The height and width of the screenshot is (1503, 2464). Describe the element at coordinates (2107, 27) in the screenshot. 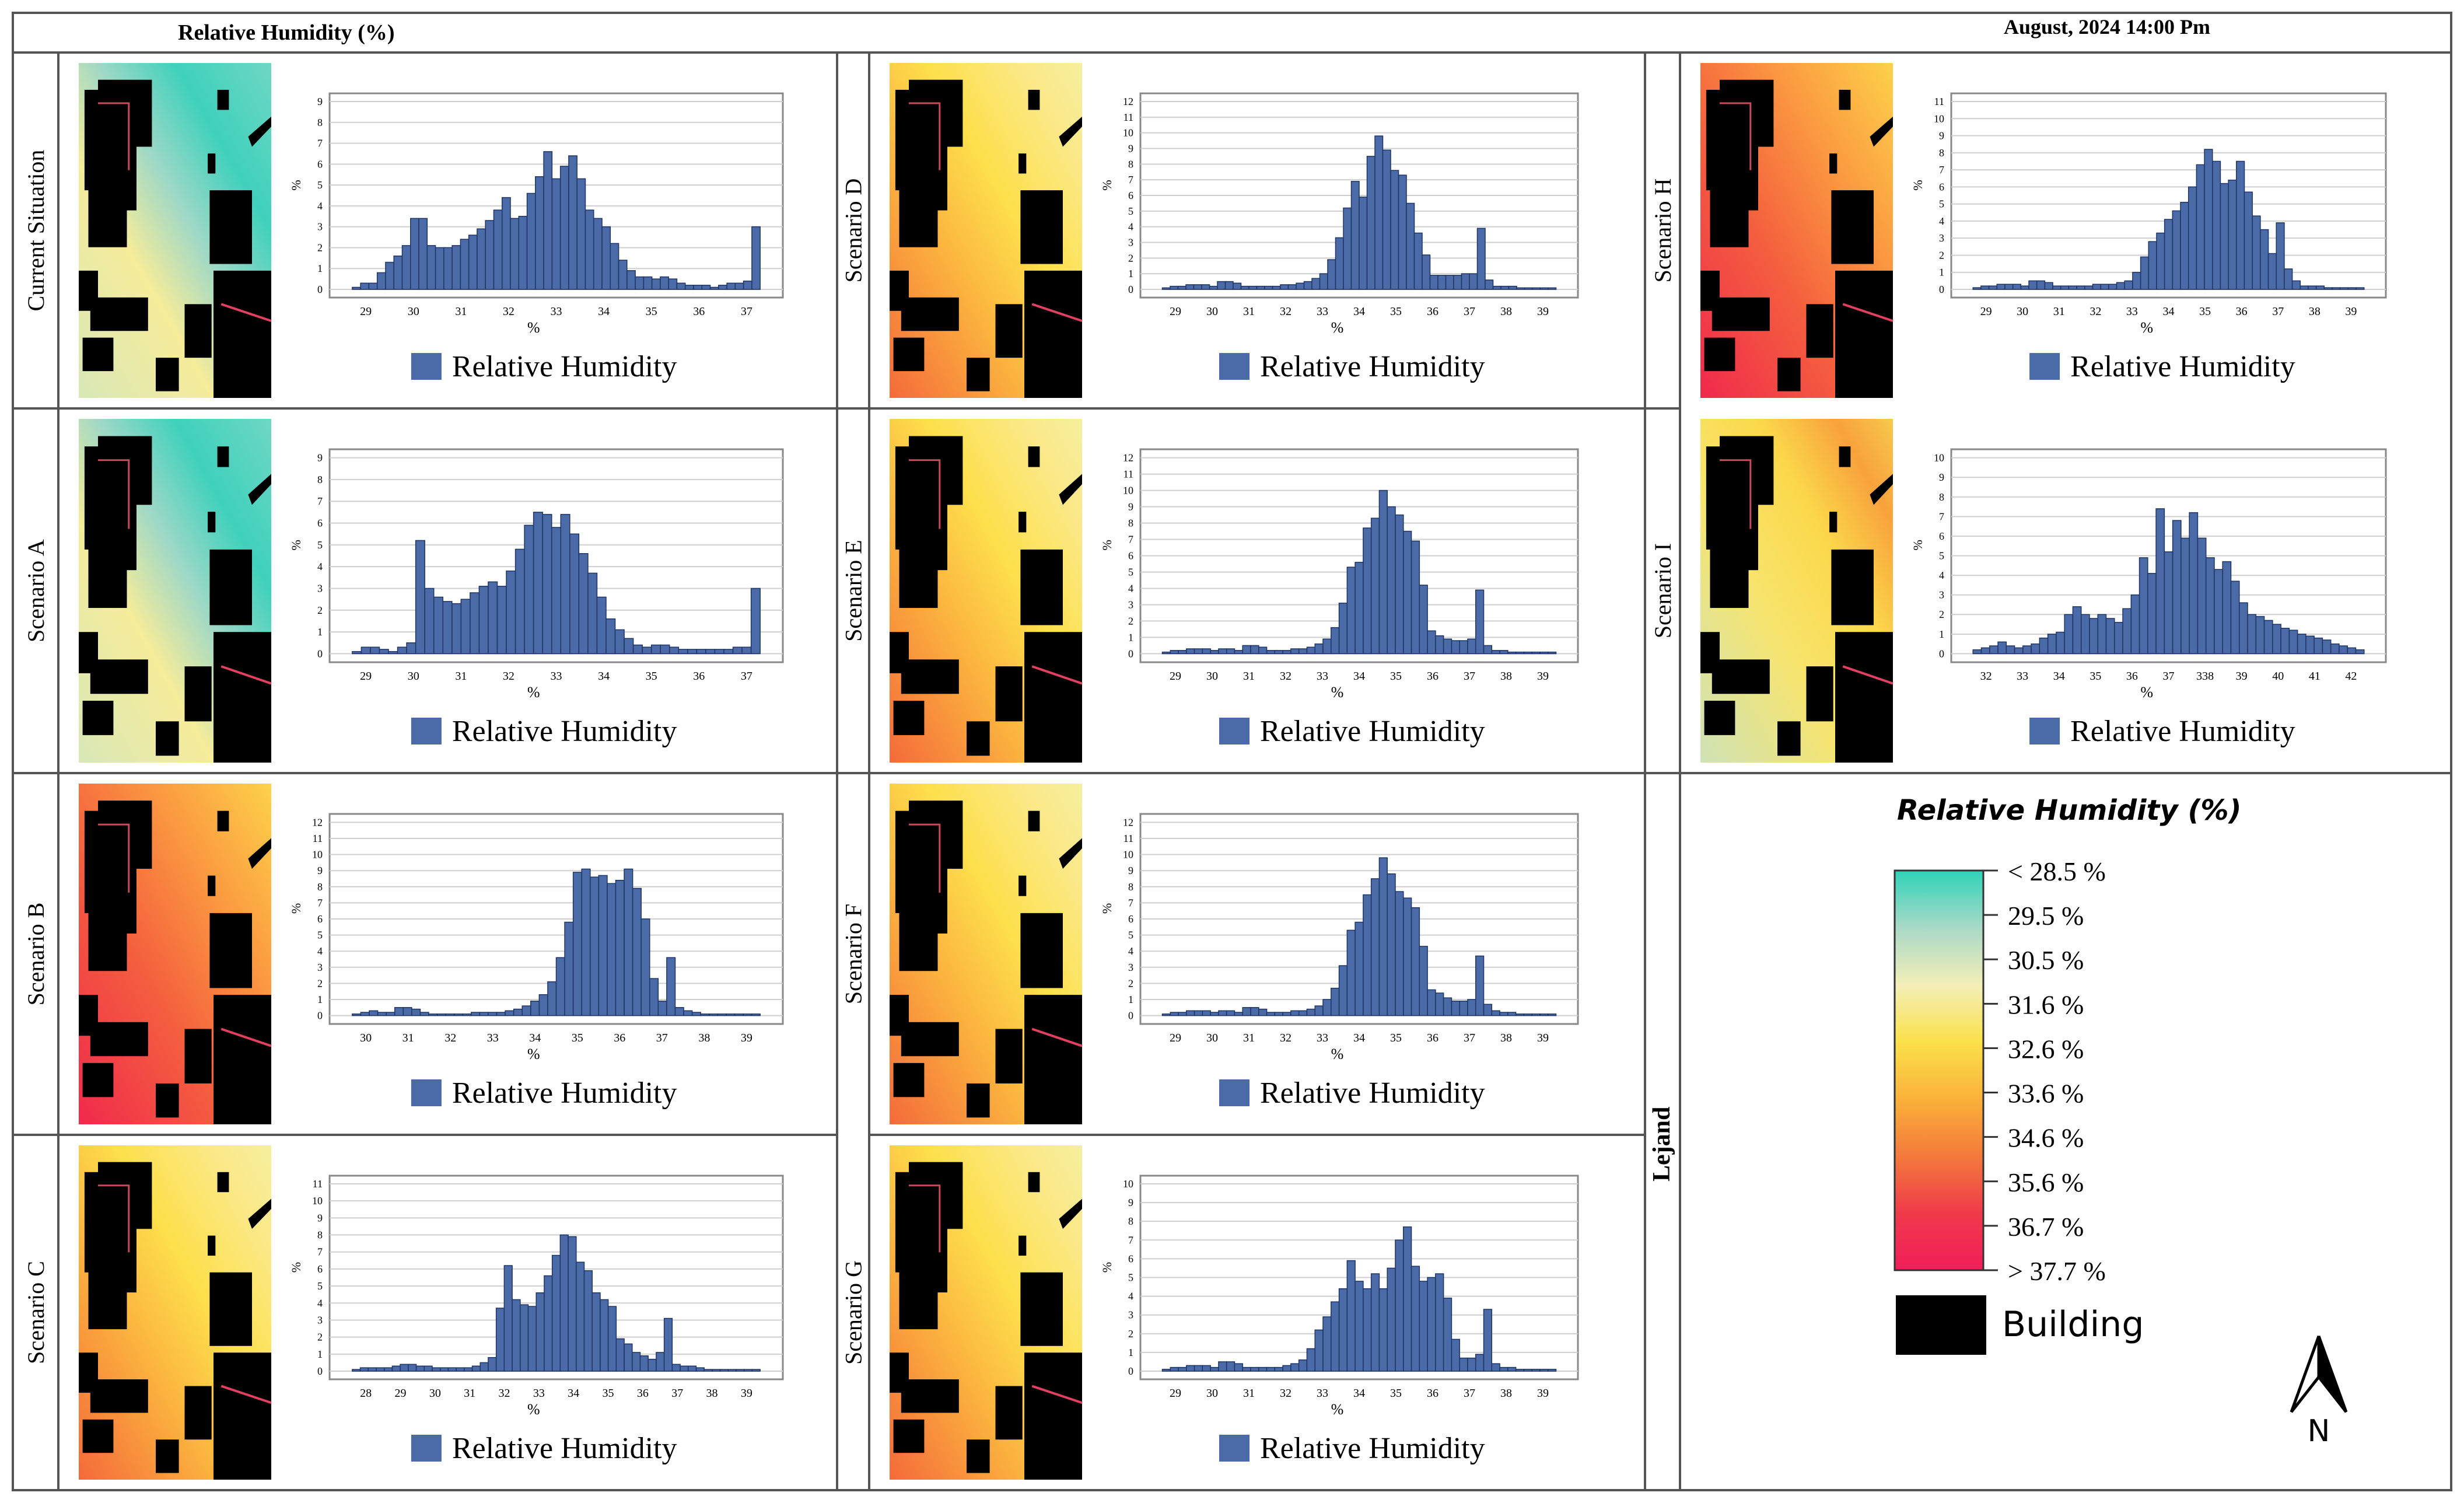

I see `figure-date: August, 2024 14:00 Pm` at that location.